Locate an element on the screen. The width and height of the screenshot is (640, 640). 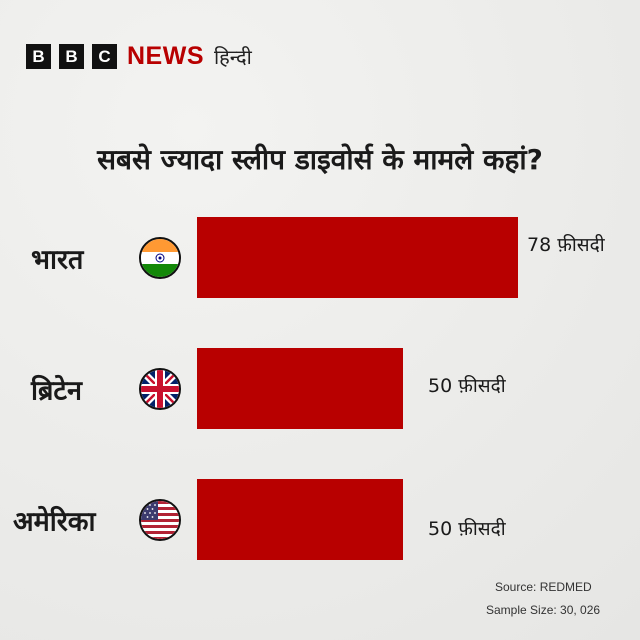
bar-row-uk: ब्रिटेन 50 फ़ीसदी is located at coordinates (320, 388).